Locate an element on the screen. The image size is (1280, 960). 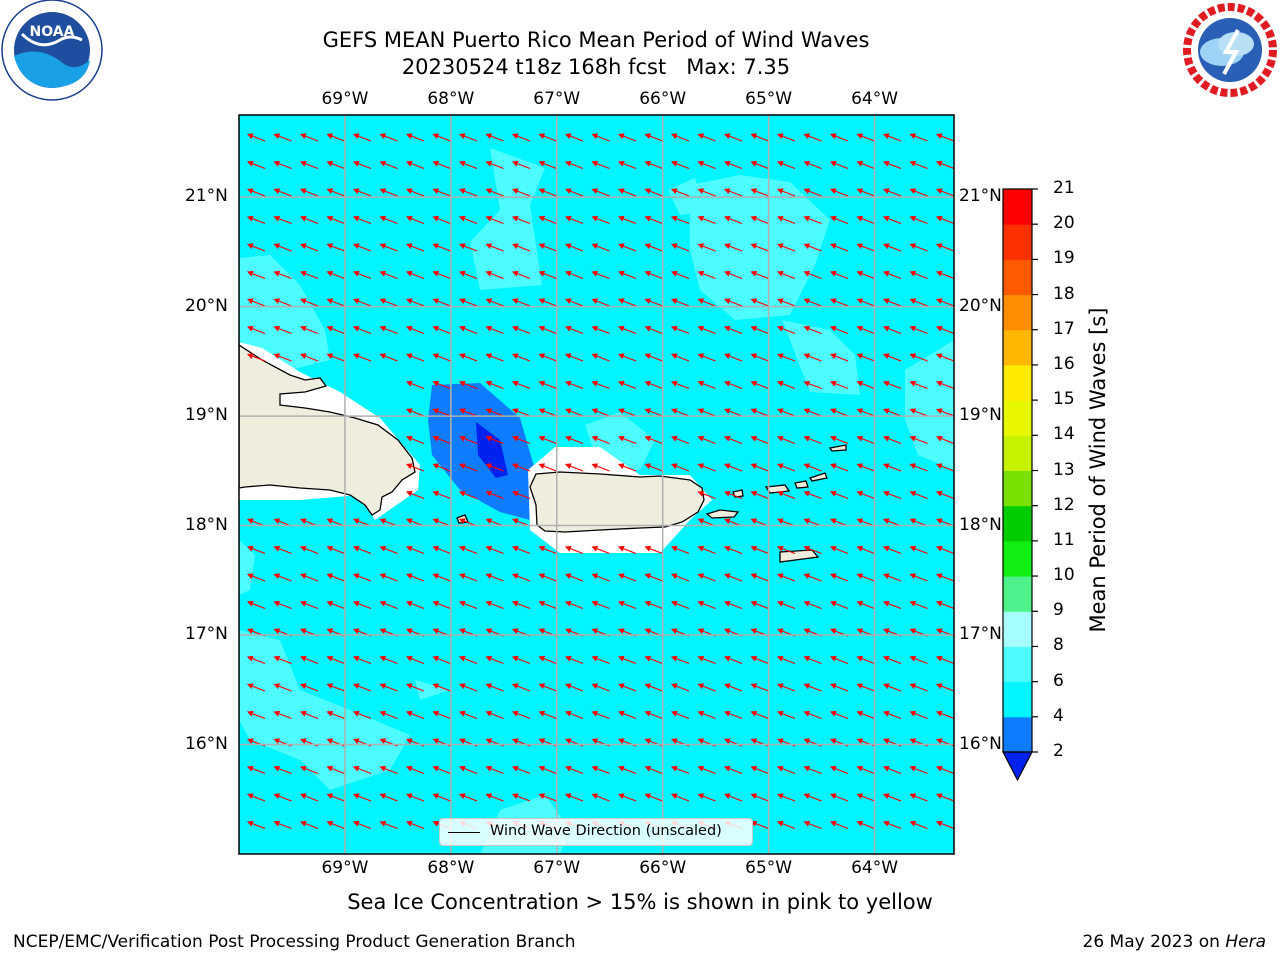
lon-label-top: 66°W is located at coordinates (663, 99).